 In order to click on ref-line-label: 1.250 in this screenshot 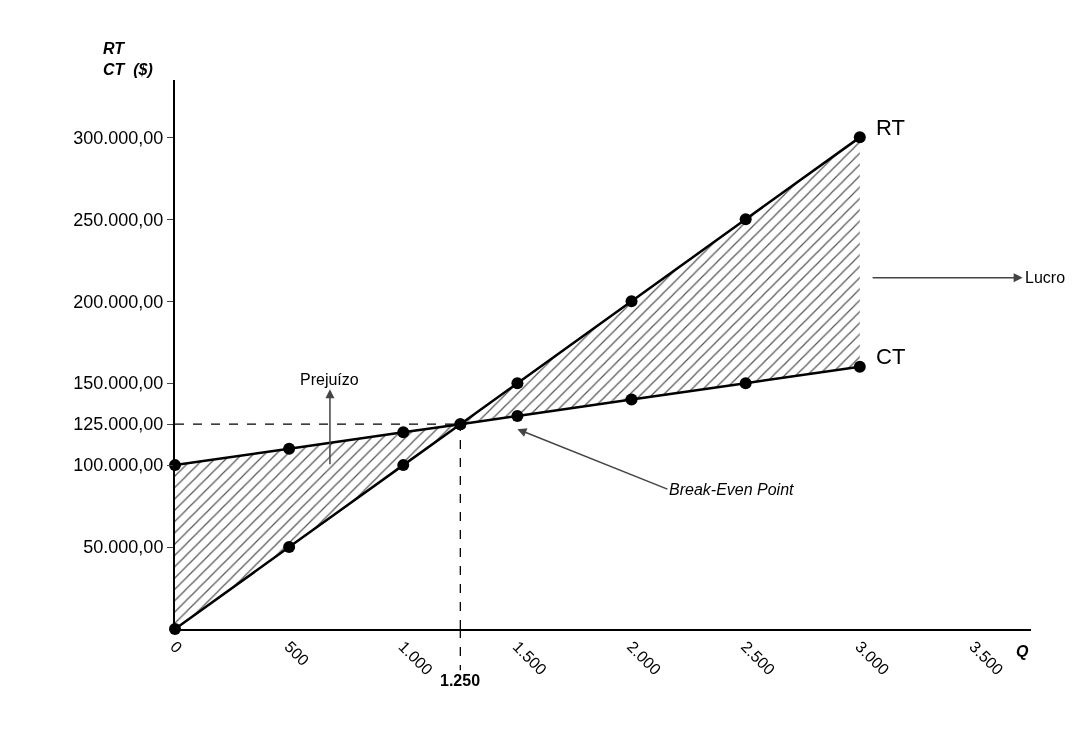, I will do `click(460, 680)`.